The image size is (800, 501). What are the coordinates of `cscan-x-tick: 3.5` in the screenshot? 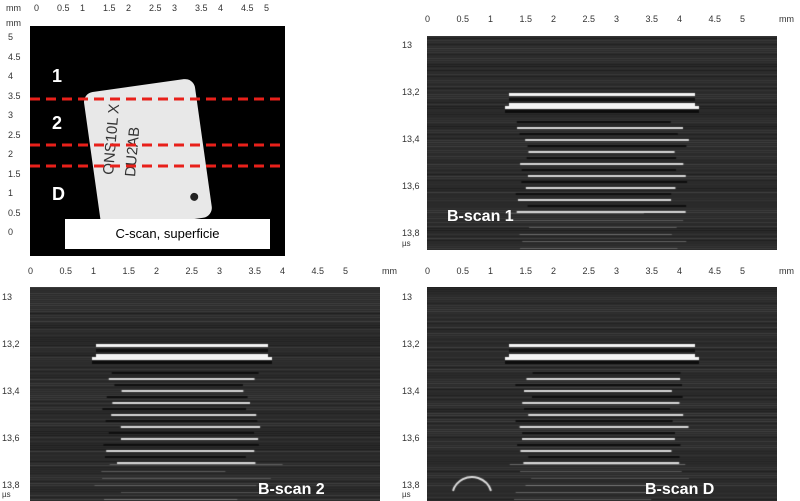 It's located at (201, 8).